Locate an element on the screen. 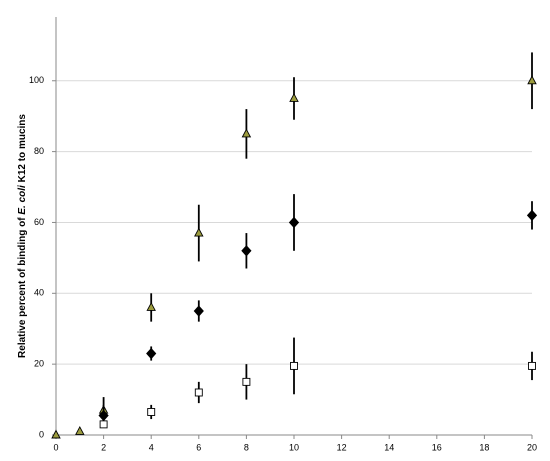  x-tick-label: 16 is located at coordinates (437, 447).